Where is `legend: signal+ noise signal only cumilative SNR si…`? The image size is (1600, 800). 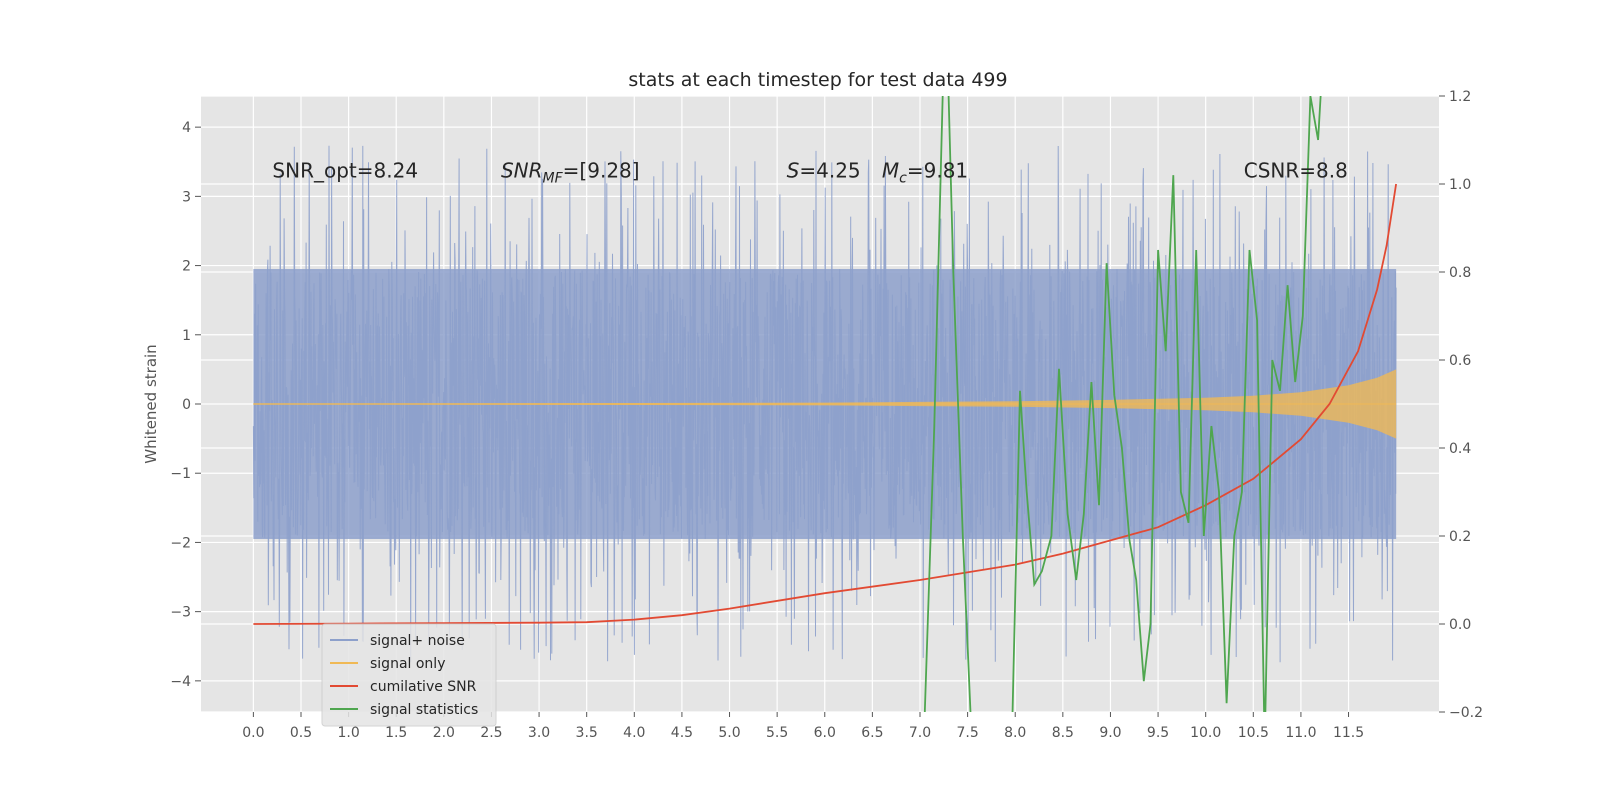 legend: signal+ noise signal only cumilative SNR si… is located at coordinates (409, 675).